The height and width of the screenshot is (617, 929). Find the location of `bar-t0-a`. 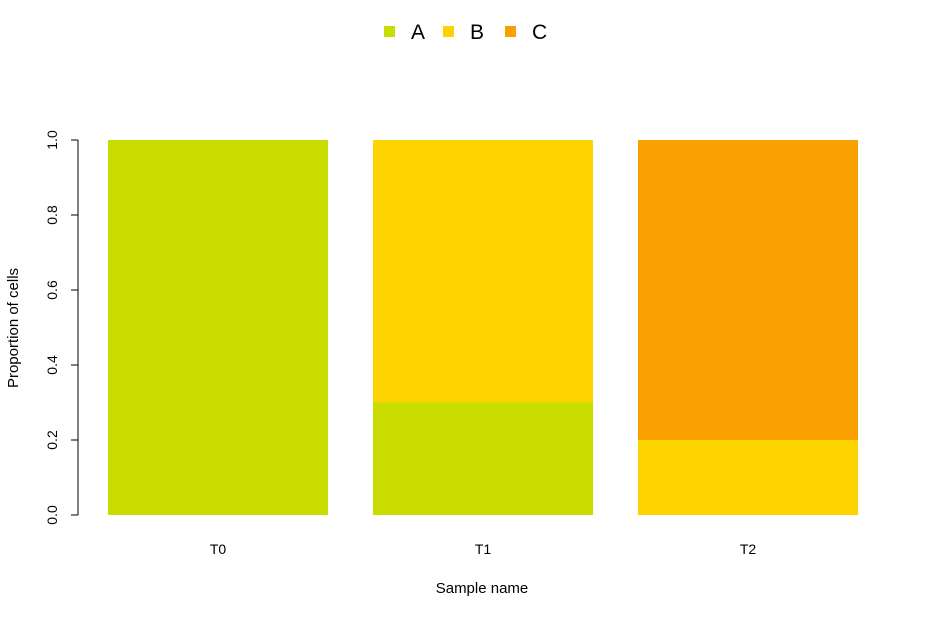

bar-t0-a is located at coordinates (218, 327).